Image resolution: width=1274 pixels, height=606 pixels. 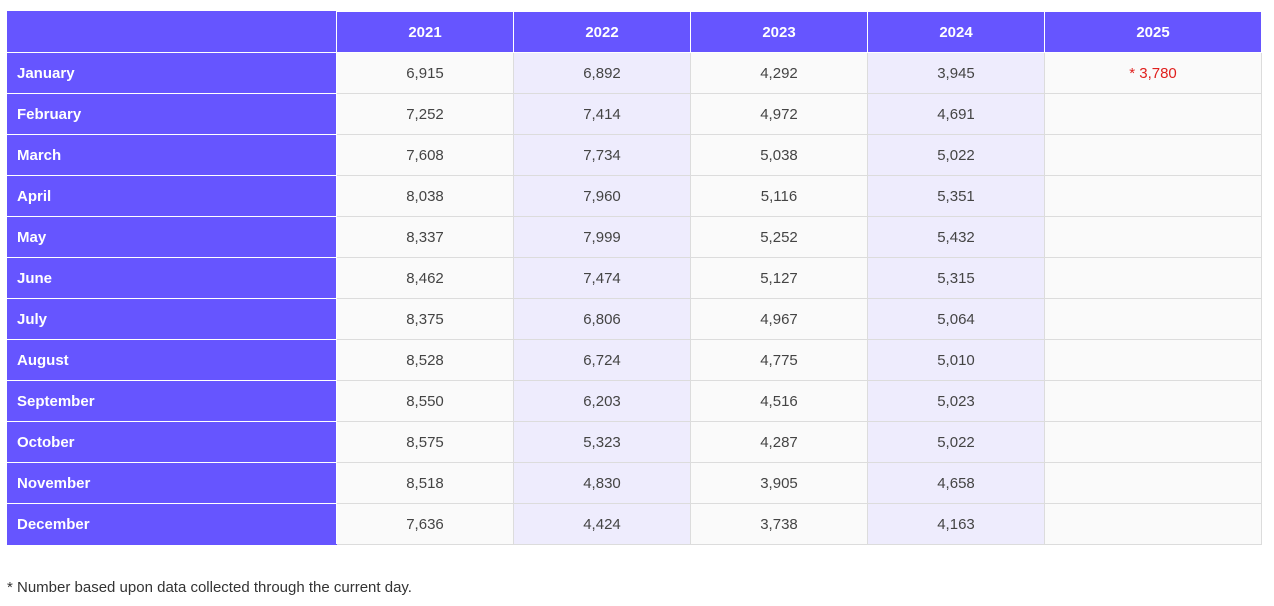 I want to click on data-cell: 7,999, so click(x=602, y=237).